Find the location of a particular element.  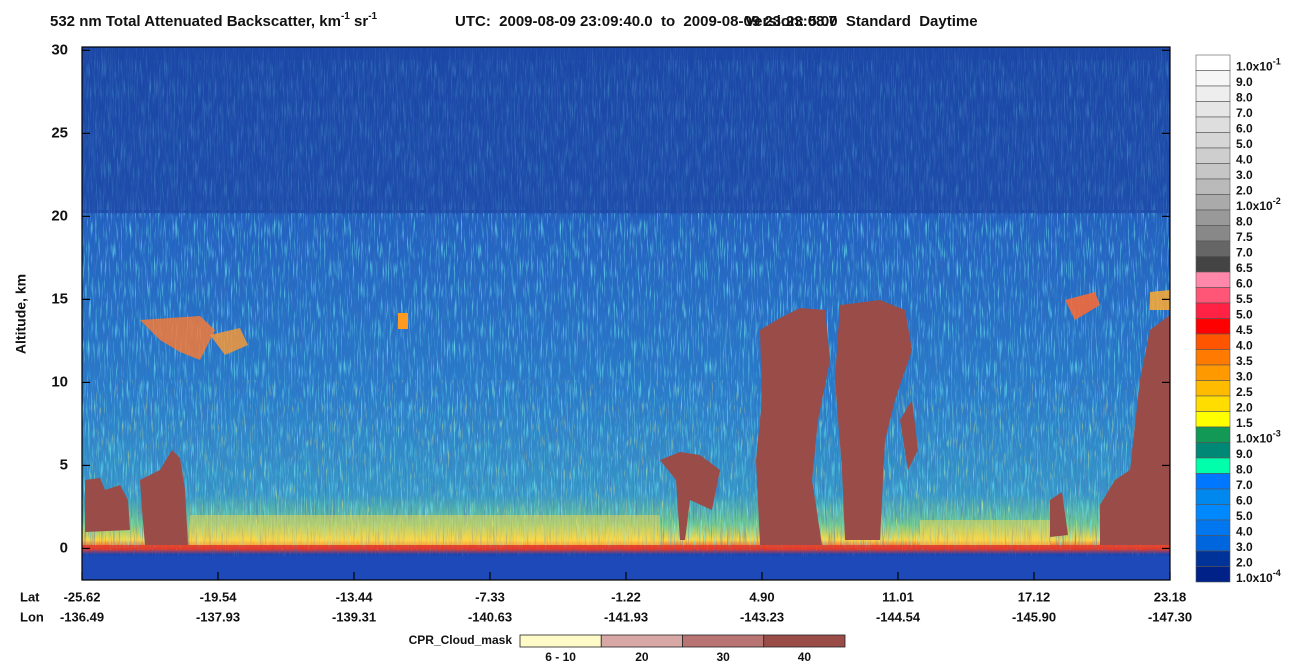

x-row-name: Lat is located at coordinates (30, 596).